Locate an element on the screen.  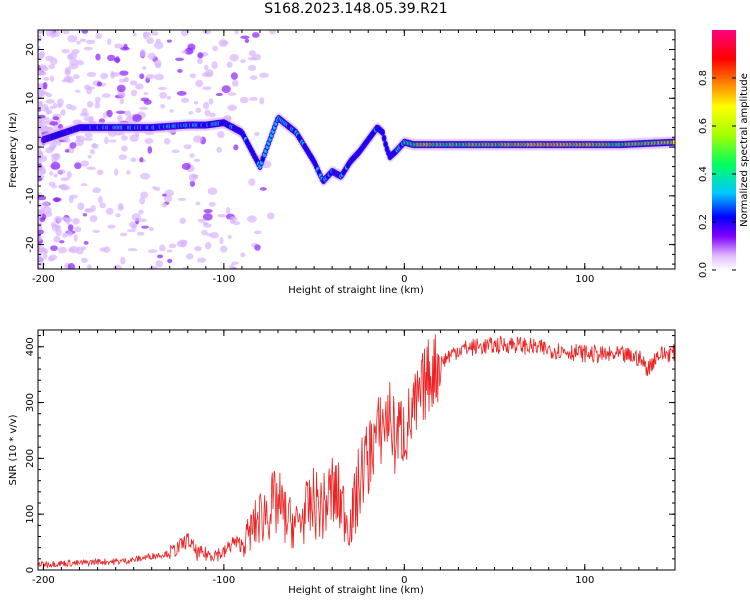
spectrogram-y-axis-label: Frequency (Hz) is located at coordinates (13, 150).